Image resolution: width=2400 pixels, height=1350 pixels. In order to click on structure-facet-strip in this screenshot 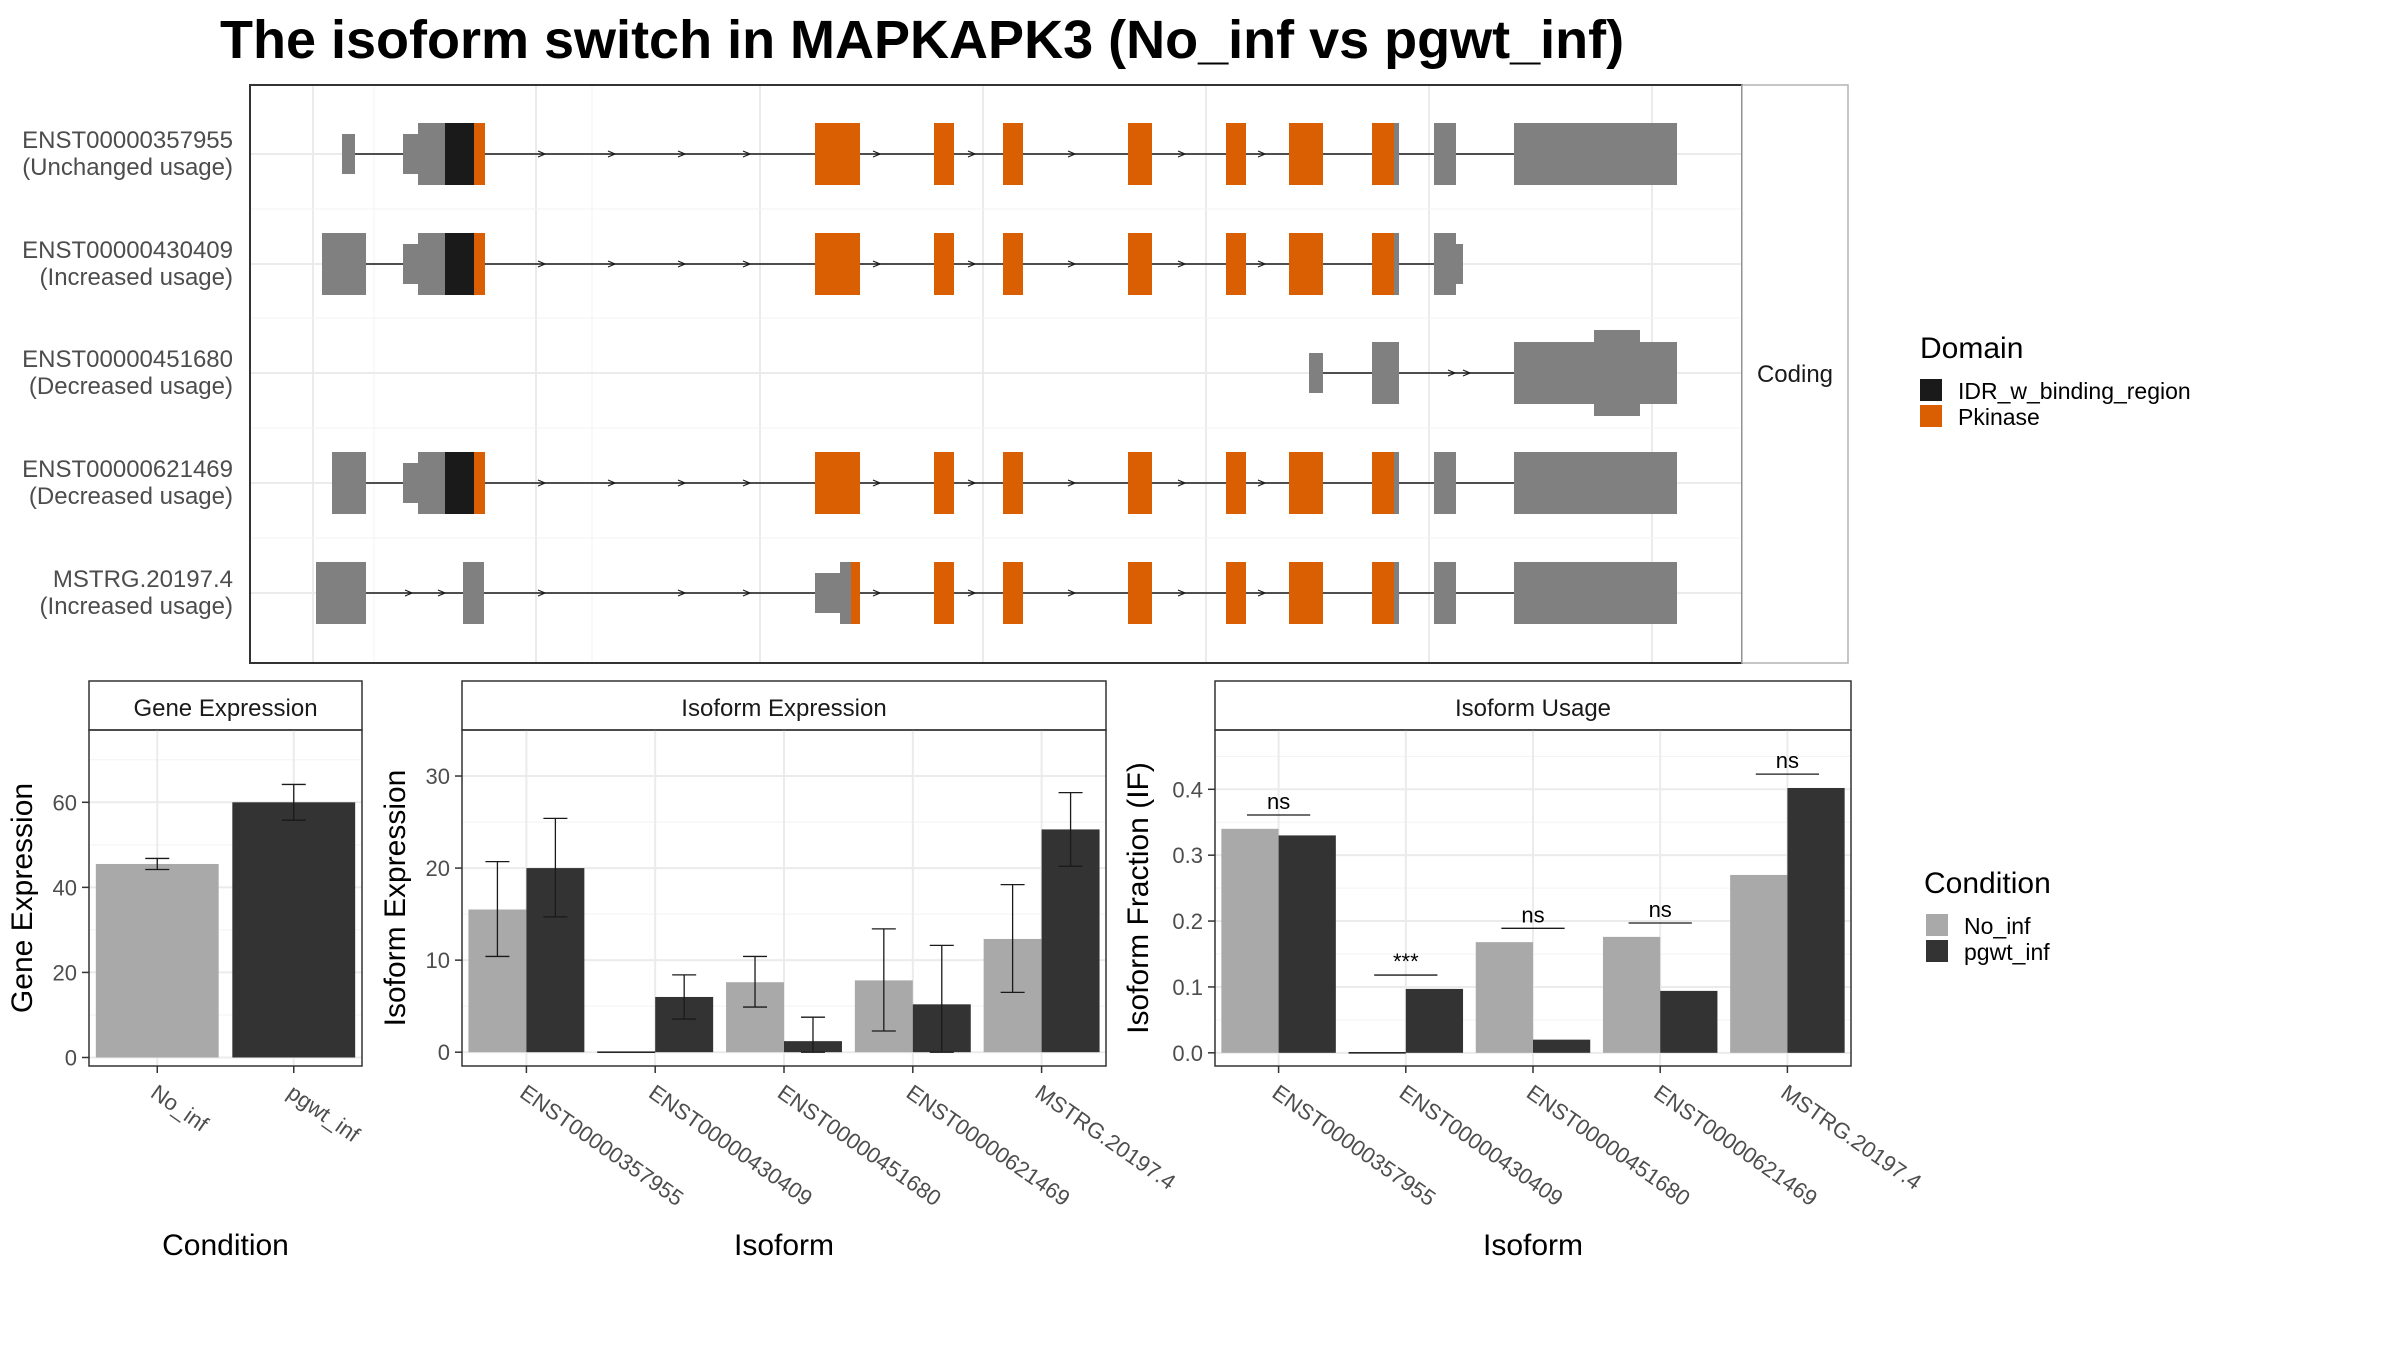, I will do `click(1795, 374)`.